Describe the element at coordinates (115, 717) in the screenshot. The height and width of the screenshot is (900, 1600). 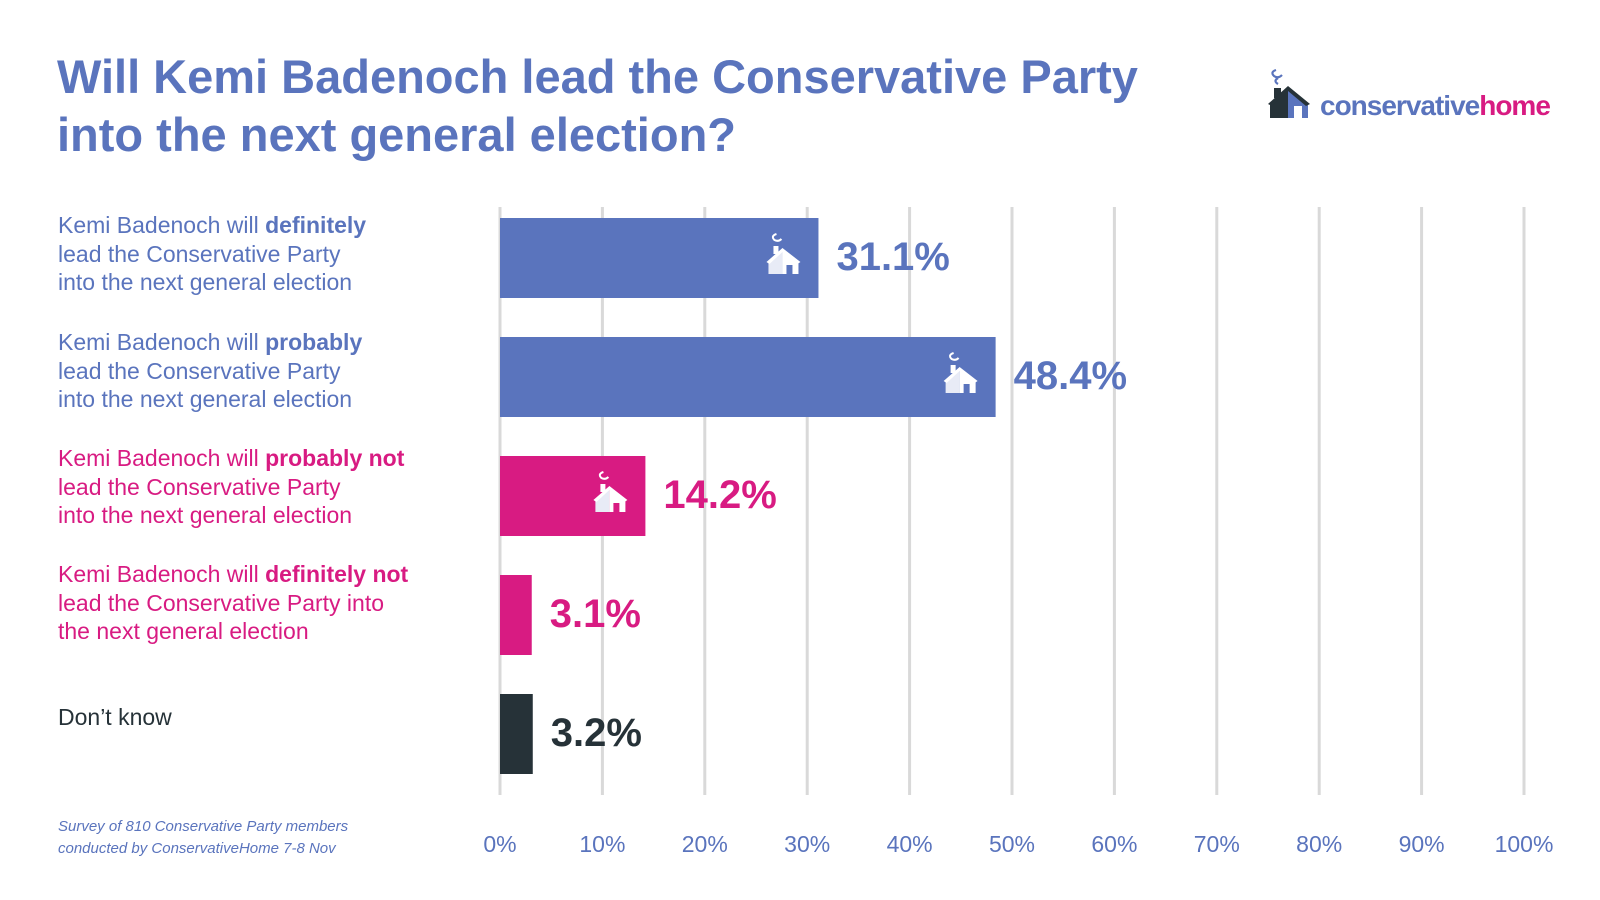
I see `category-label-pre: Don’t know` at that location.